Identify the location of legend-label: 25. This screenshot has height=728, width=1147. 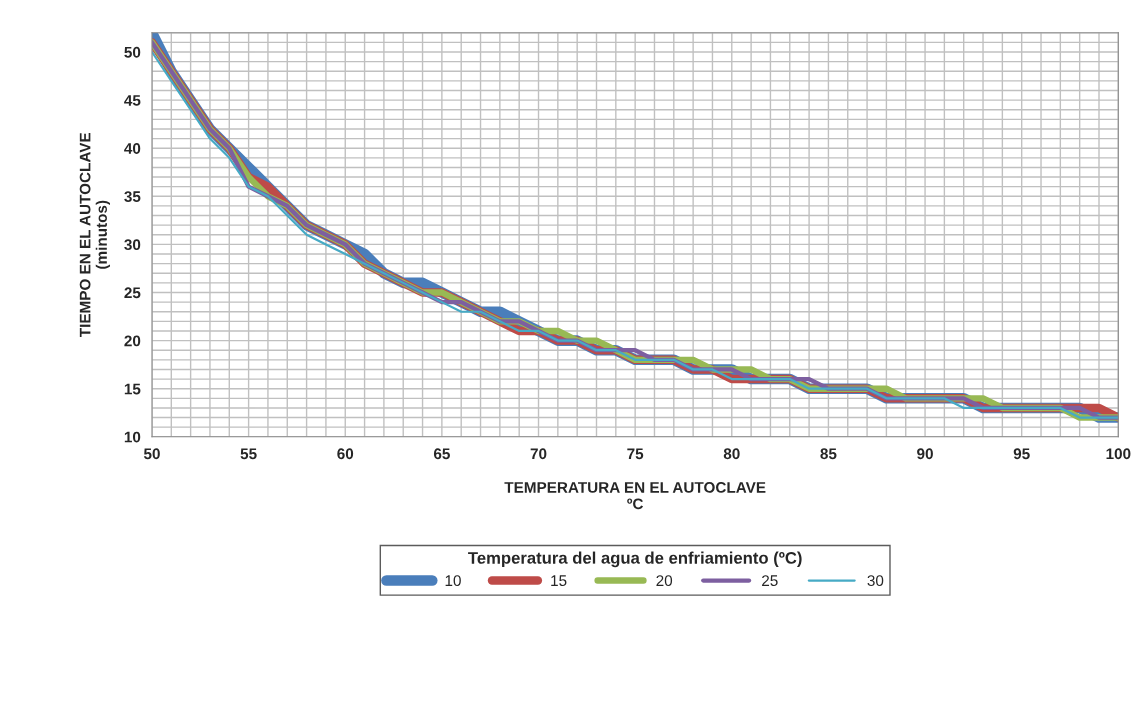
(770, 581).